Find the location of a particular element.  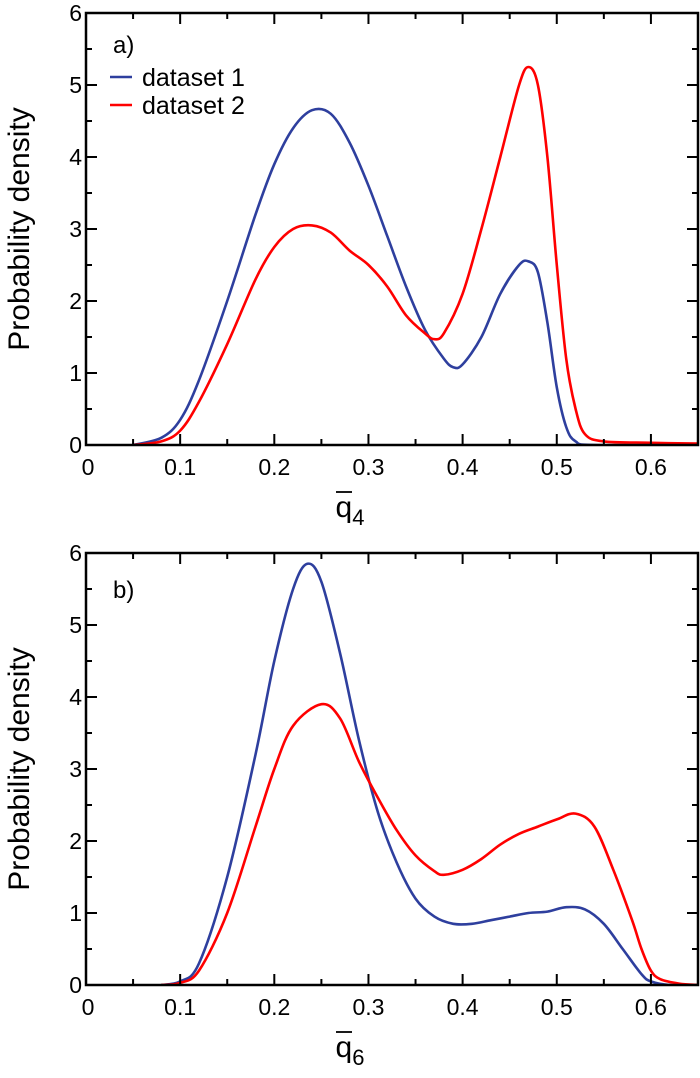

x-axis-label: q6 is located at coordinates (350, 1050).